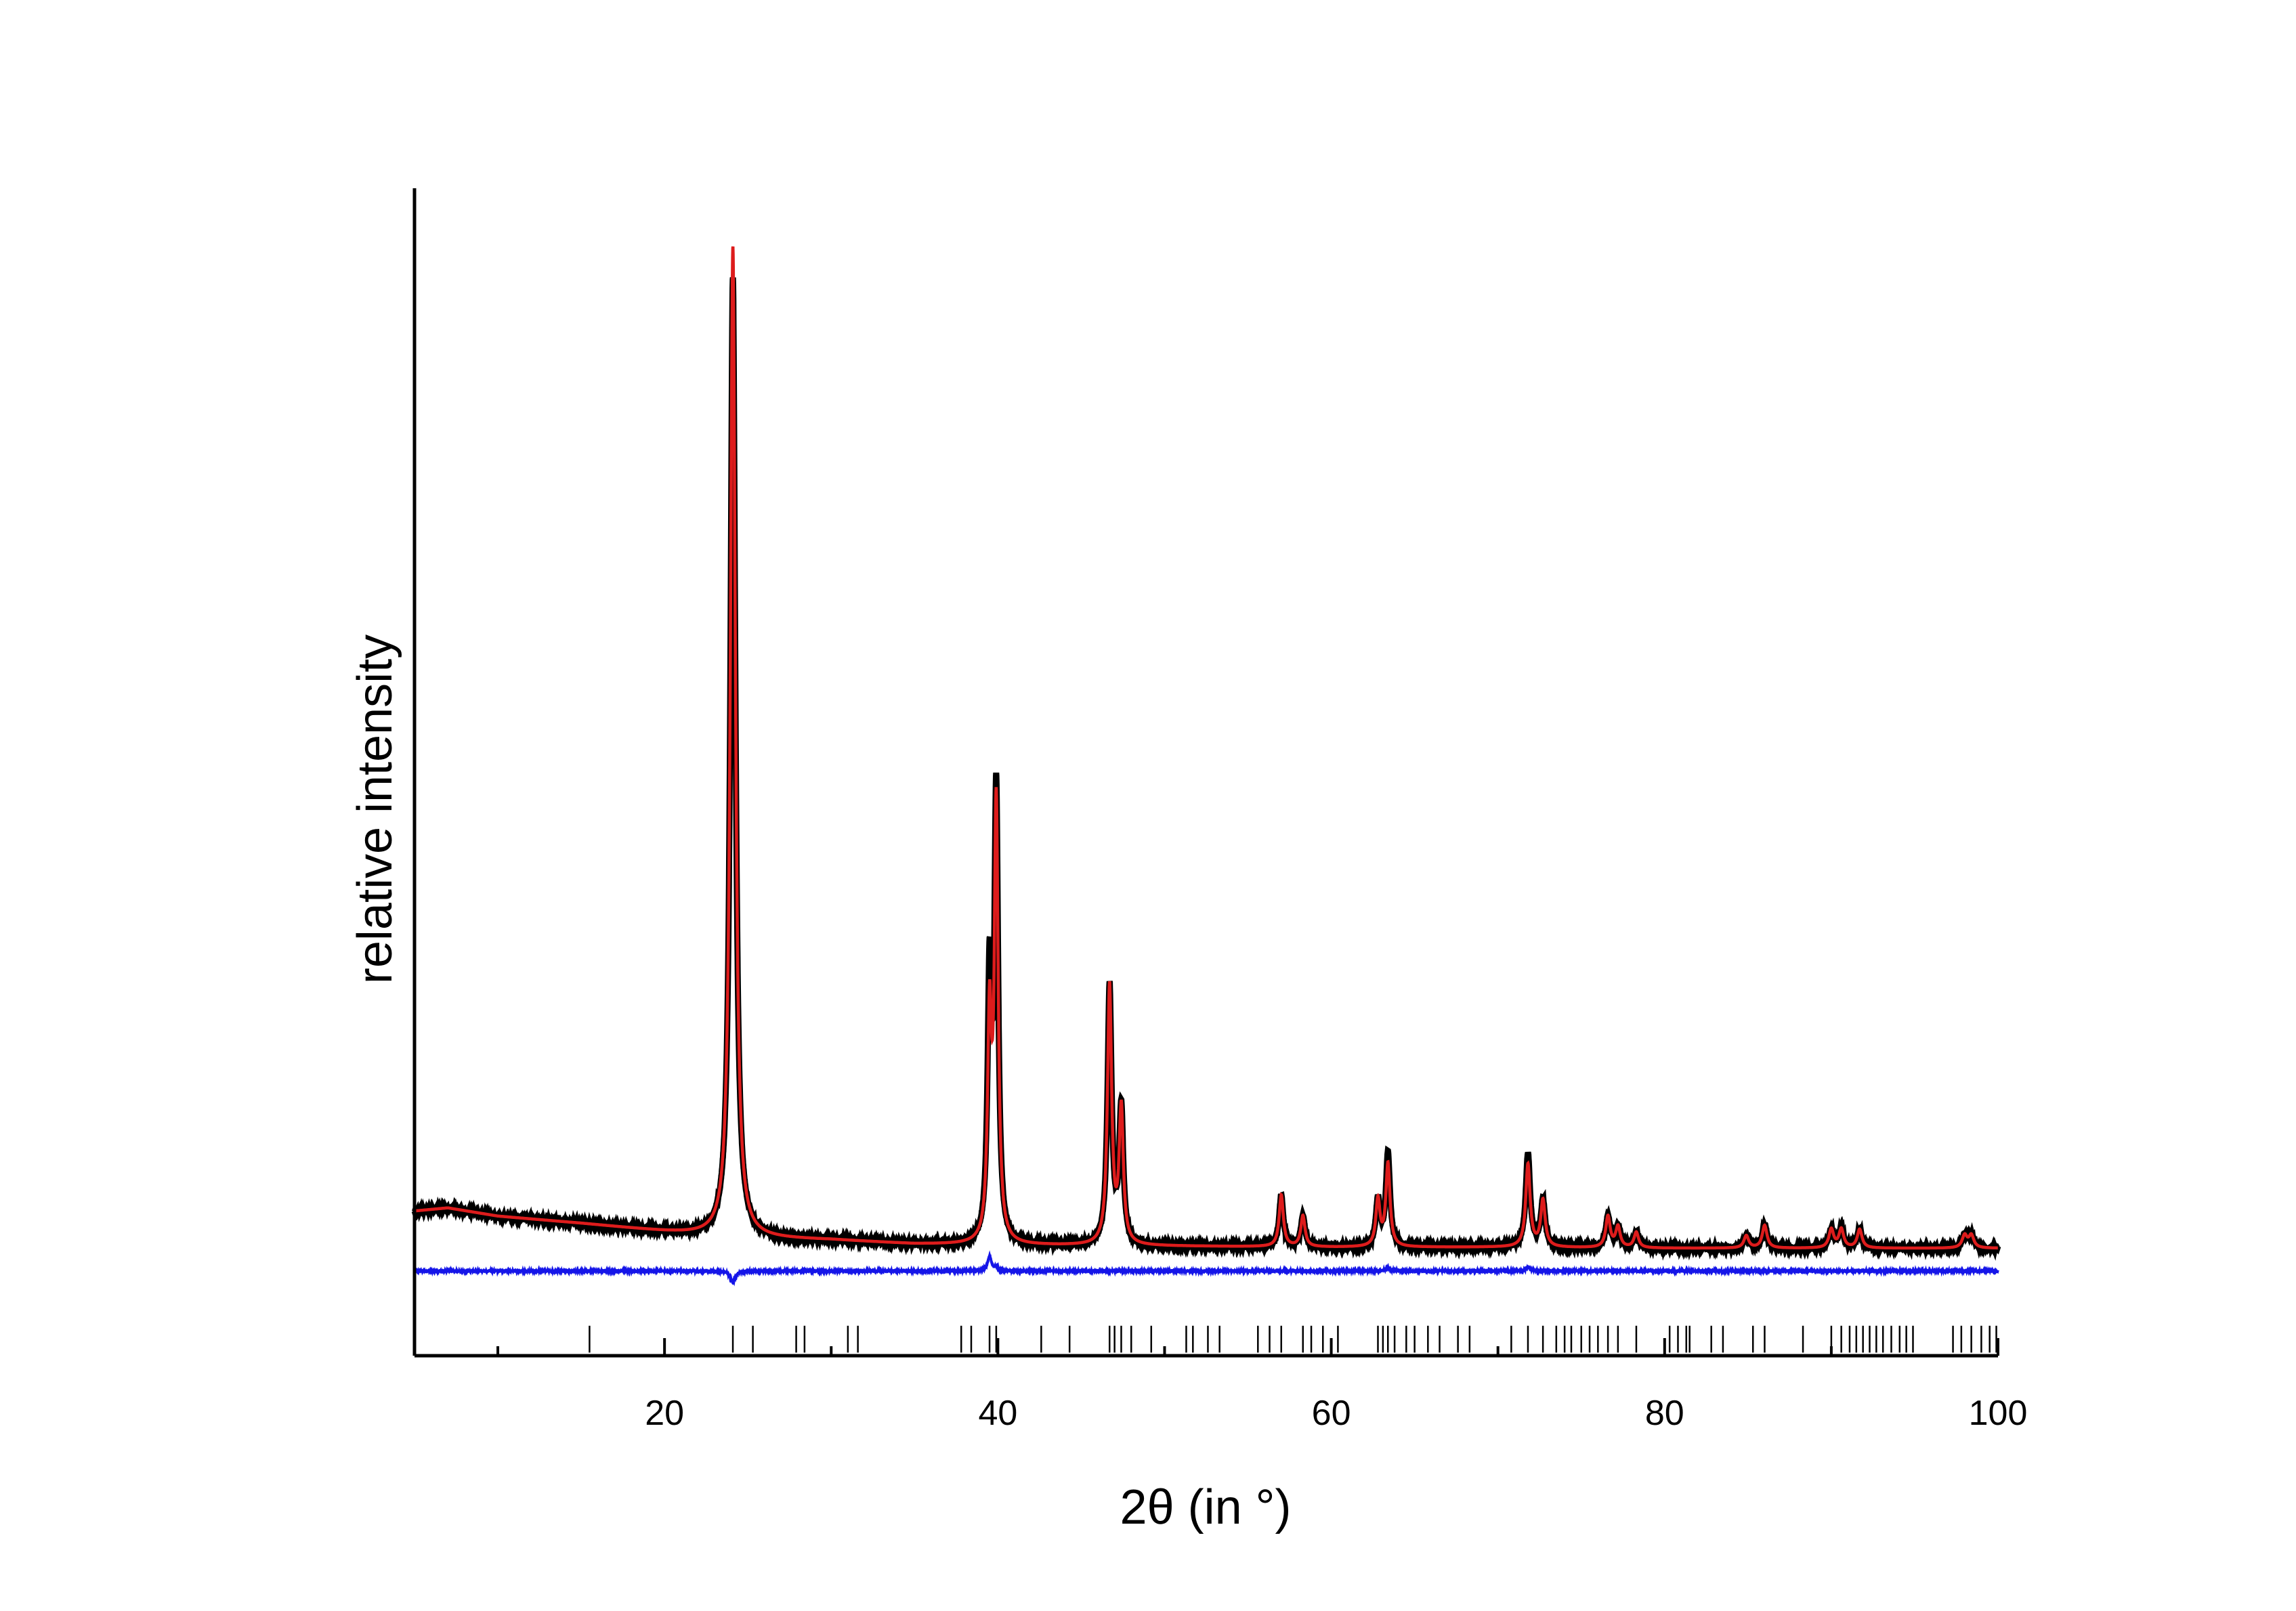  I want to click on x-tick-label: 20, so click(664, 1413).